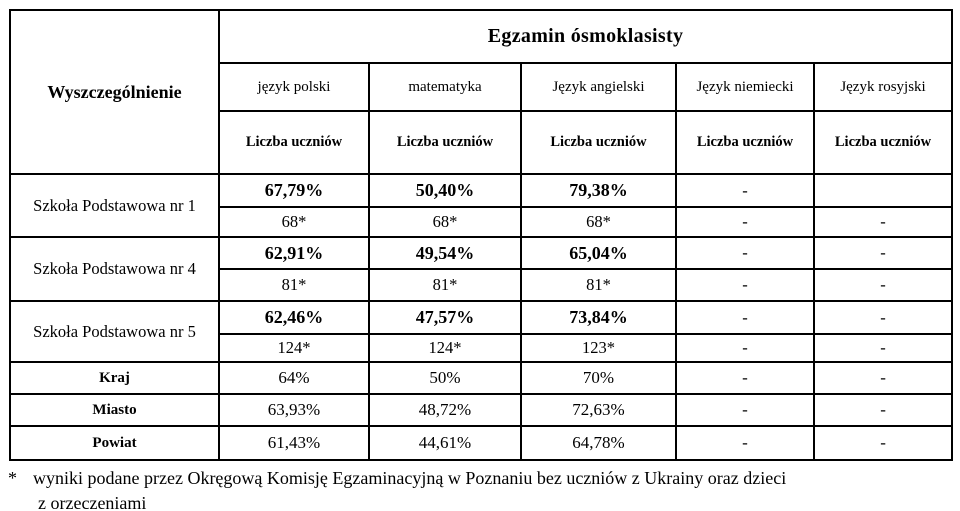 This screenshot has height=511, width=960. Describe the element at coordinates (92, 502) in the screenshot. I see `footnote-line-2: z orzeczeniami` at that location.